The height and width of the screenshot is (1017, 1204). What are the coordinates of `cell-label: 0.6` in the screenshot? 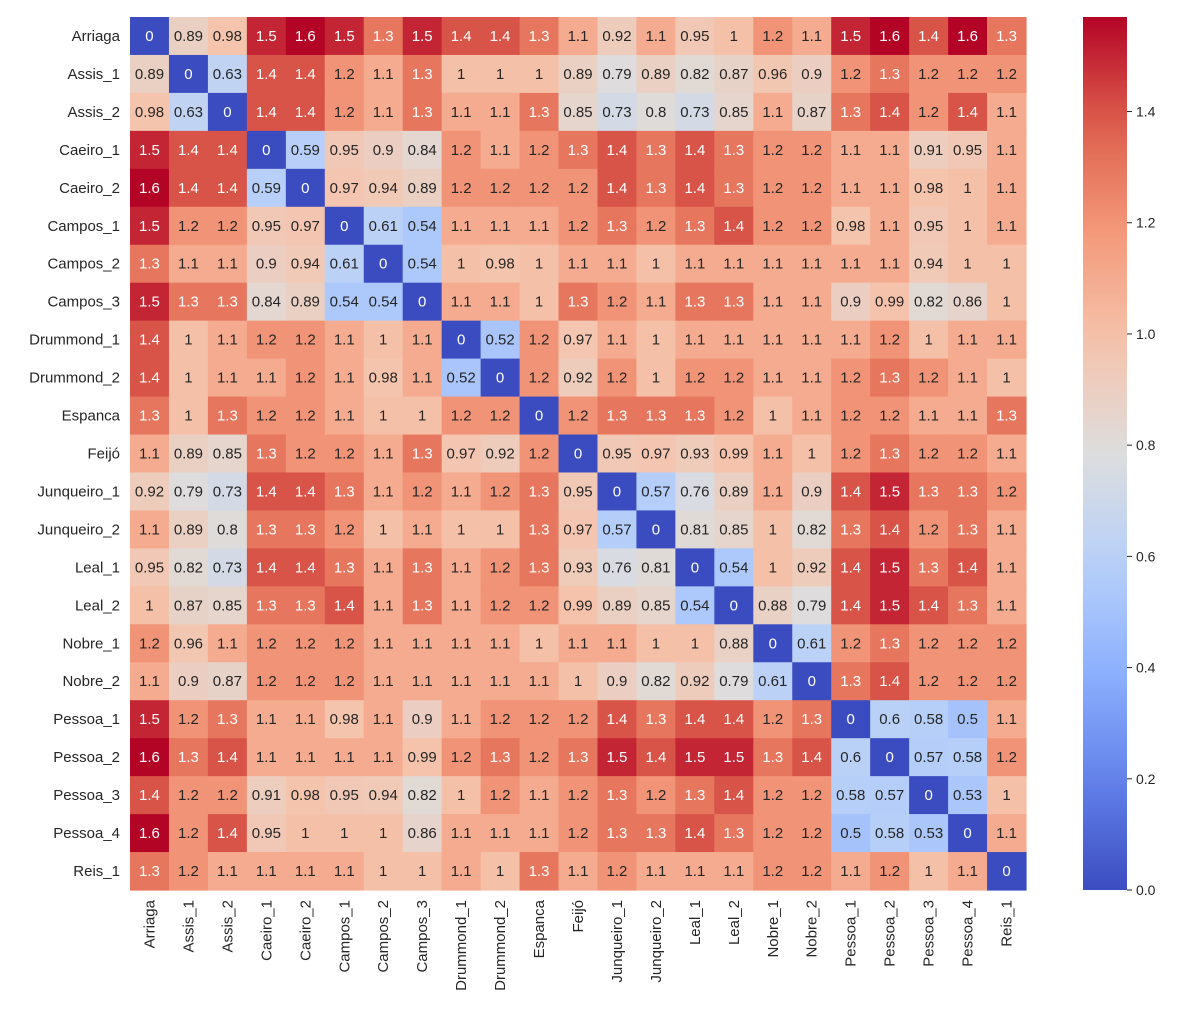 It's located at (889, 719).